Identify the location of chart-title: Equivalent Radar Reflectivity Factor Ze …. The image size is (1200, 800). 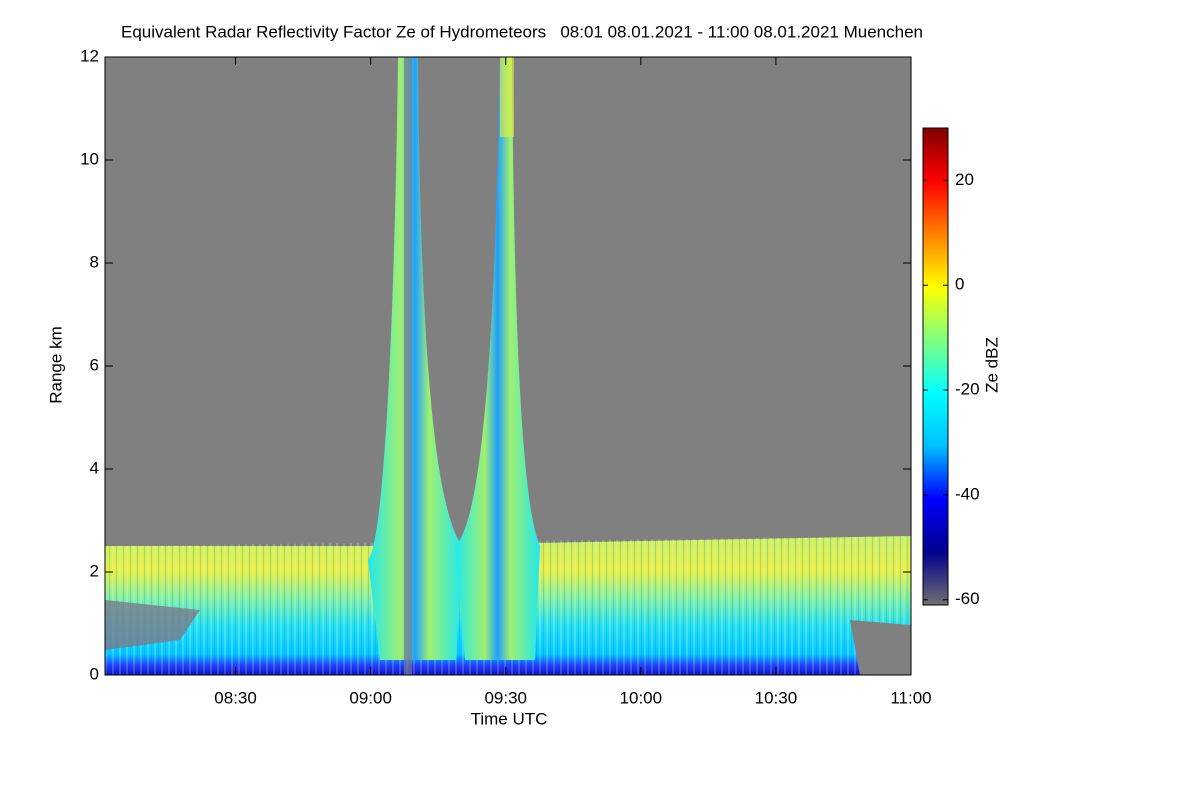
(522, 31).